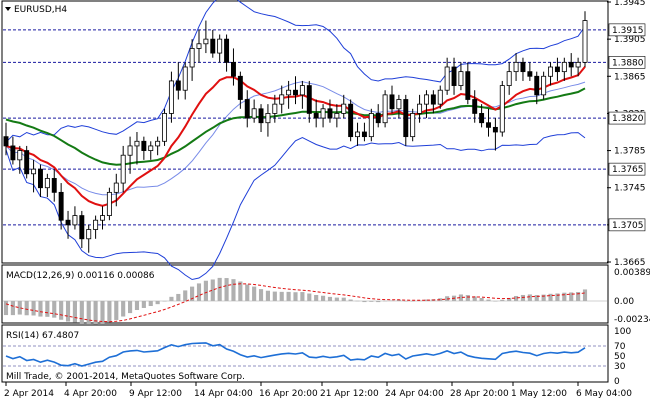 This screenshot has height=400, width=650. I want to click on macd-signal-line, so click(295, 303).